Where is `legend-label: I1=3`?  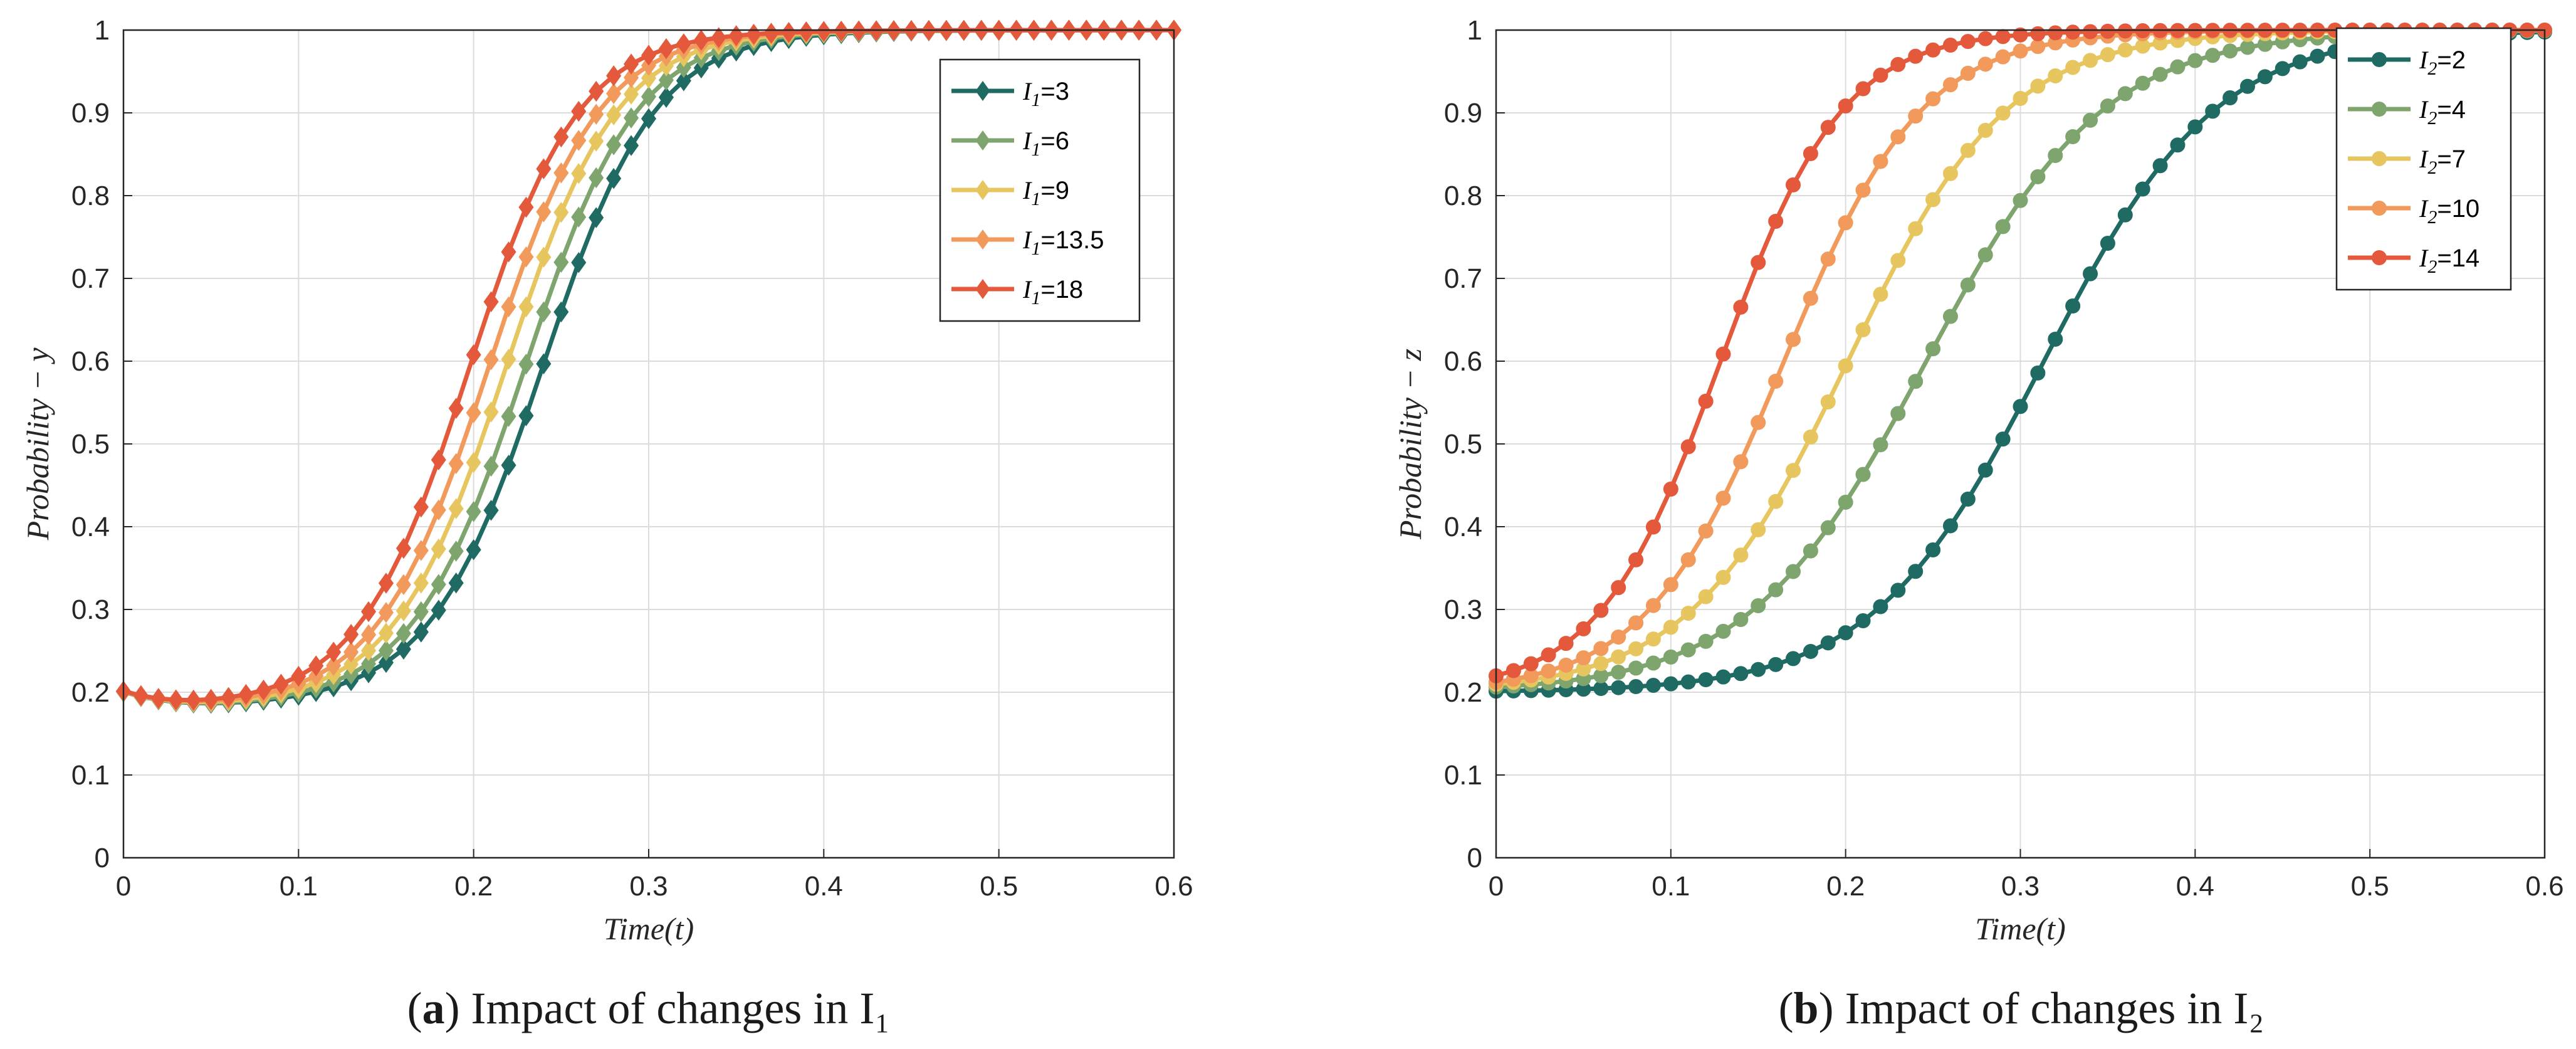 legend-label: I1=3 is located at coordinates (1045, 93).